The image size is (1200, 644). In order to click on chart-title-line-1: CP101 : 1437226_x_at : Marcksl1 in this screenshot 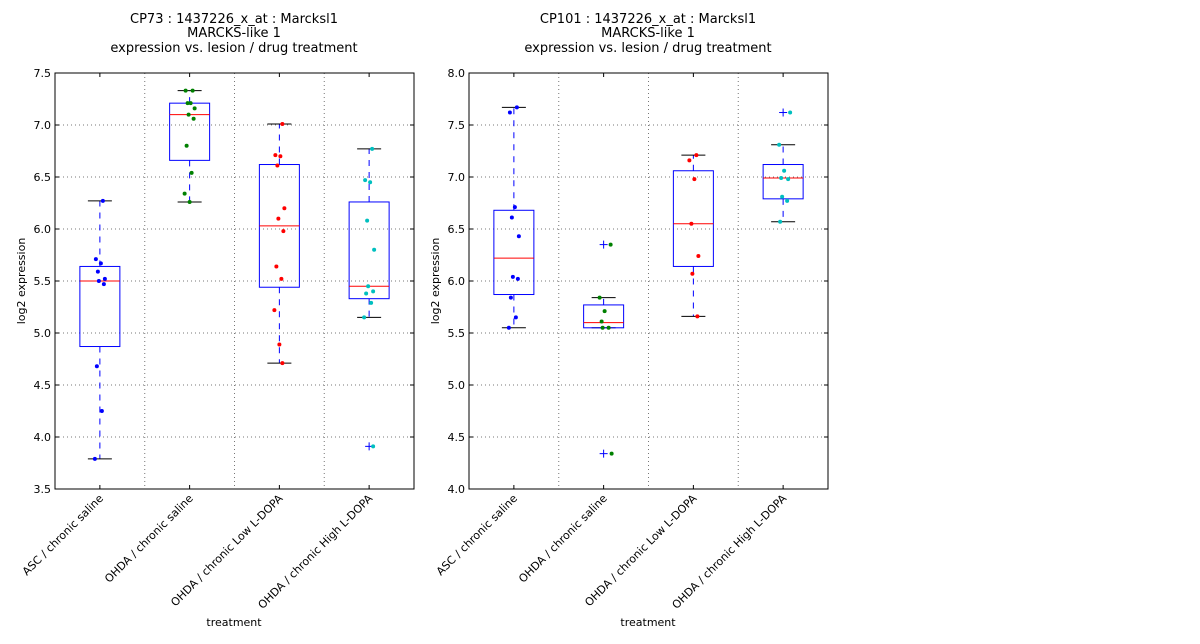, I will do `click(648, 19)`.